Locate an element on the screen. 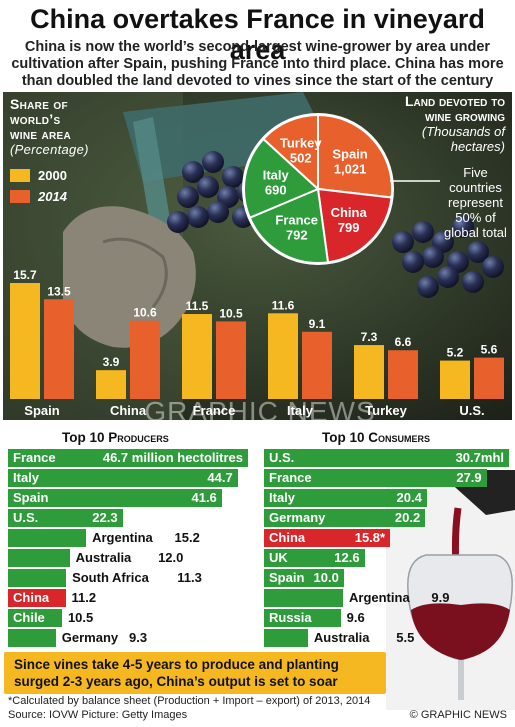  bar-turkey-2014 is located at coordinates (403, 374).